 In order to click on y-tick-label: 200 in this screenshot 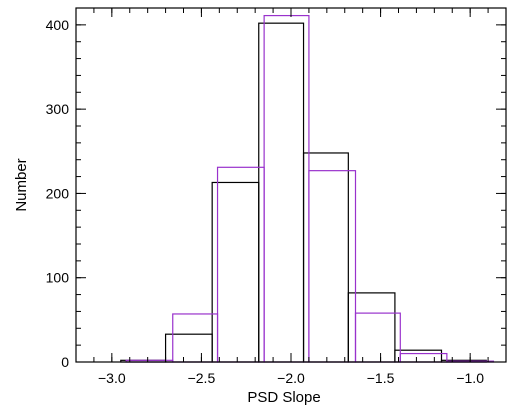, I will do `click(58, 193)`.